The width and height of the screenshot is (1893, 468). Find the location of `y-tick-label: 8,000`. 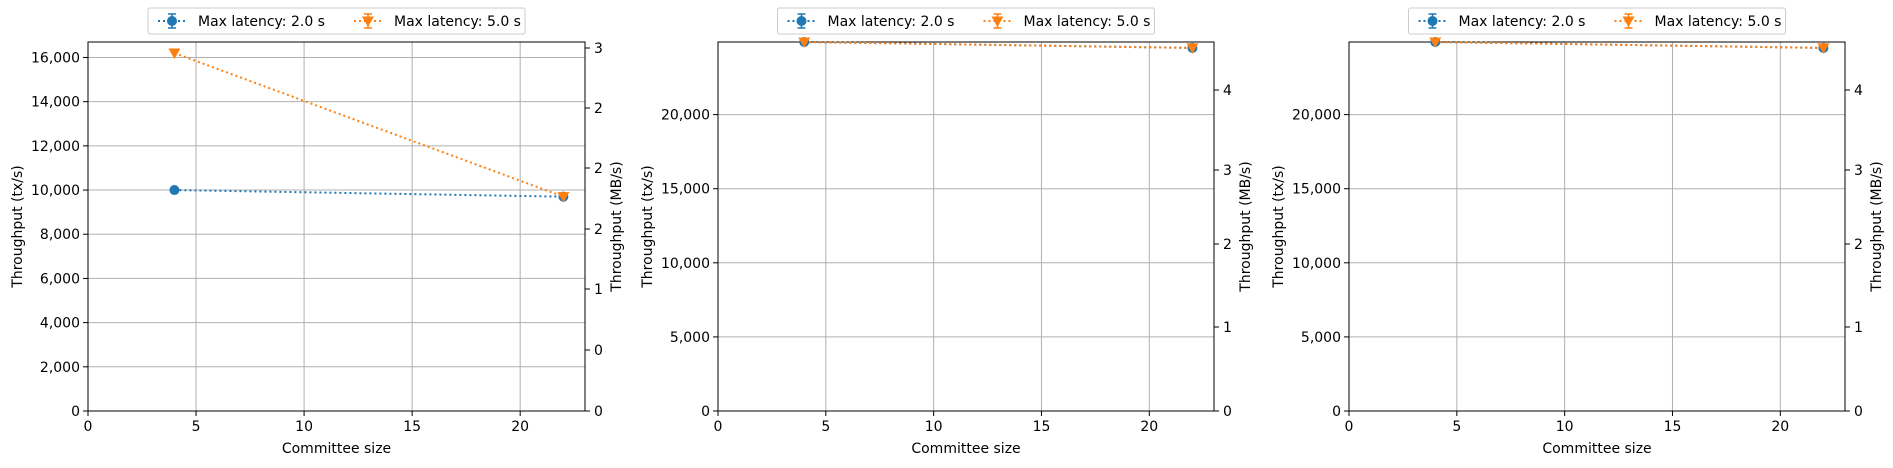

y-tick-label: 8,000 is located at coordinates (60, 235).